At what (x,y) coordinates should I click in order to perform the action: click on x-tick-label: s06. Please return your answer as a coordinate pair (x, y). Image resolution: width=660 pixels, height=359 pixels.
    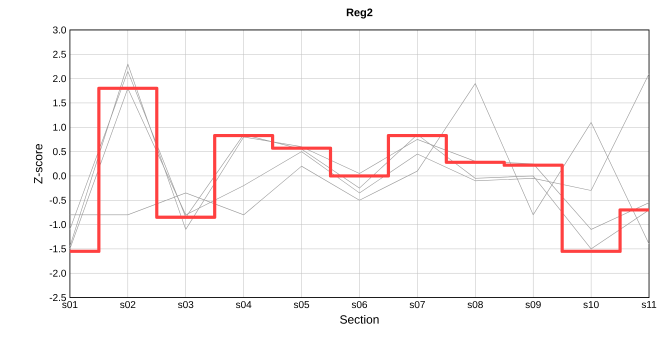
    Looking at the image, I should click on (360, 304).